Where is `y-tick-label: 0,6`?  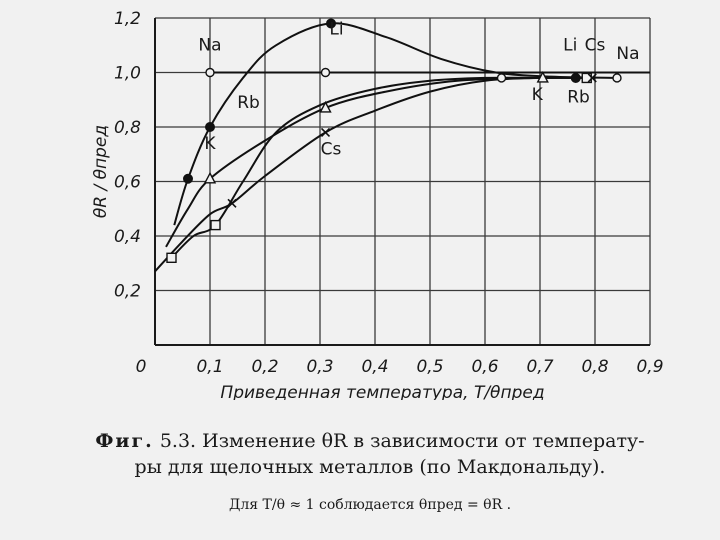
y-tick-label: 0,6 is located at coordinates (127, 183).